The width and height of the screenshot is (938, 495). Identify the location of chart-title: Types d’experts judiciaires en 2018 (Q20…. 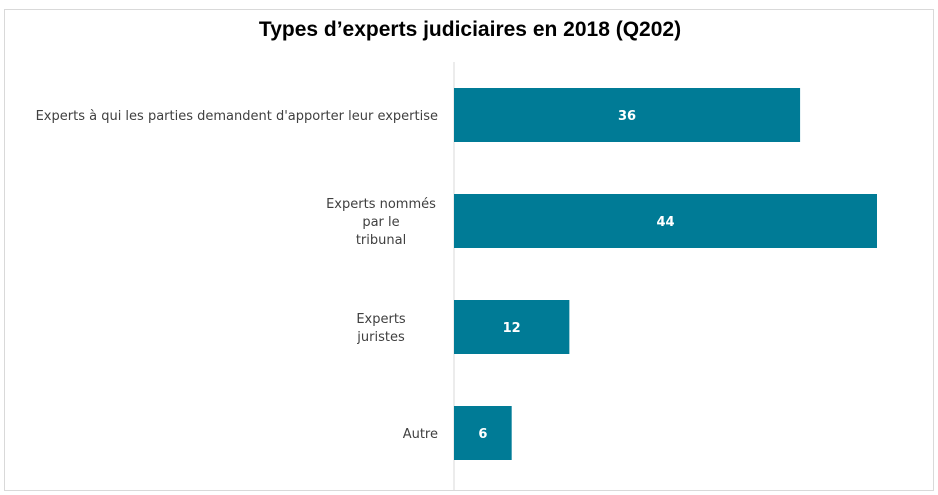
(470, 29).